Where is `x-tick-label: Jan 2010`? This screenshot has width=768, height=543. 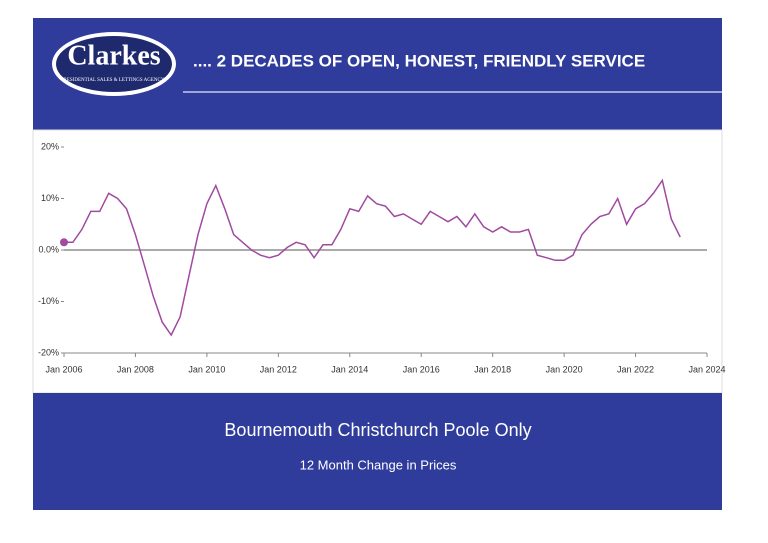
x-tick-label: Jan 2010 is located at coordinates (206, 369).